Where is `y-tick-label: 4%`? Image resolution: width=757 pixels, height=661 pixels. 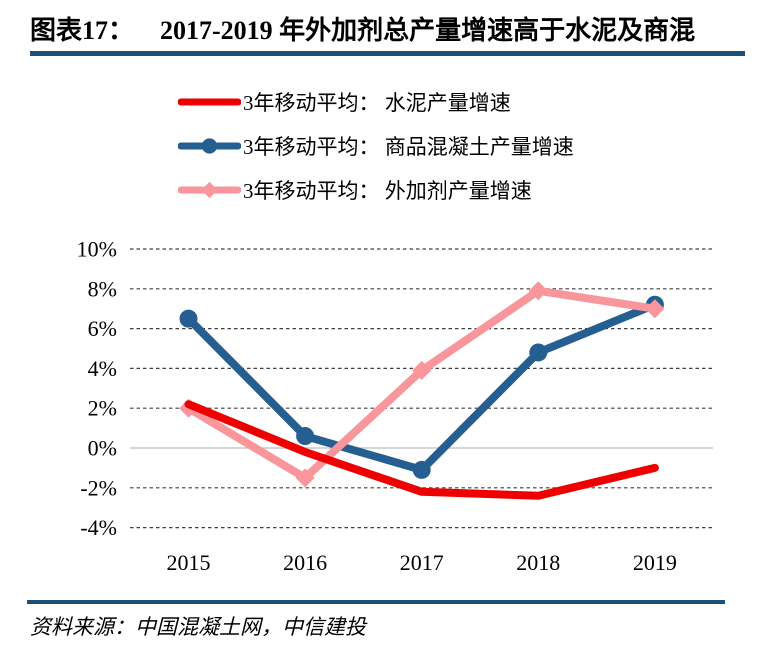
y-tick-label: 4% is located at coordinates (102, 368).